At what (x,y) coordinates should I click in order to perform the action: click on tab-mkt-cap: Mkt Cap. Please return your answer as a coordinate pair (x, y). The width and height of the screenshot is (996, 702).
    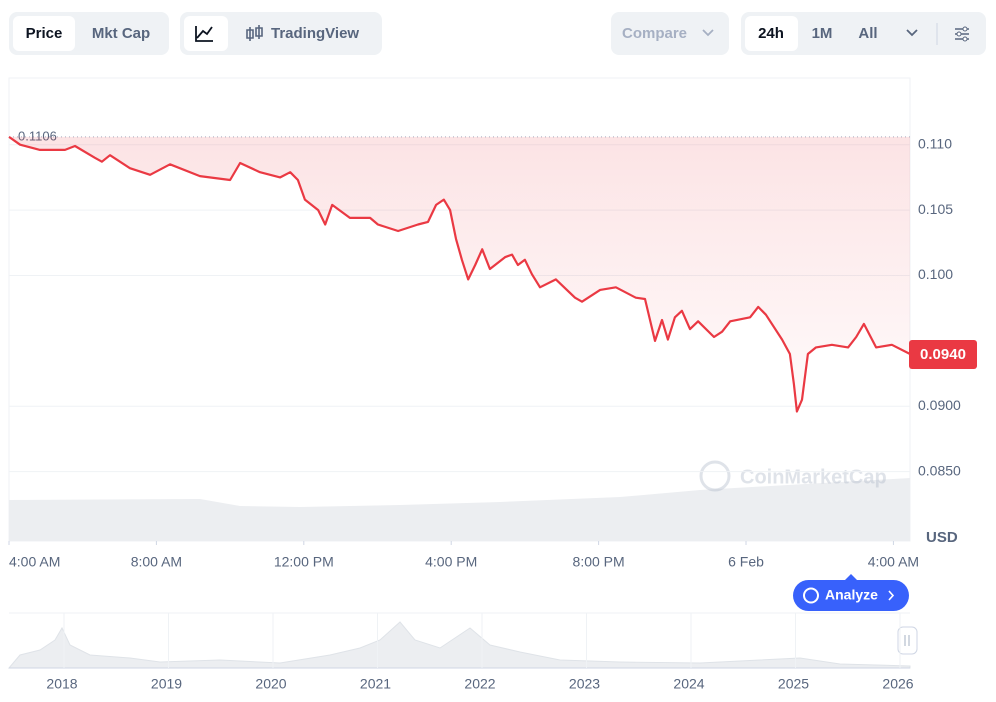
    Looking at the image, I should click on (121, 33).